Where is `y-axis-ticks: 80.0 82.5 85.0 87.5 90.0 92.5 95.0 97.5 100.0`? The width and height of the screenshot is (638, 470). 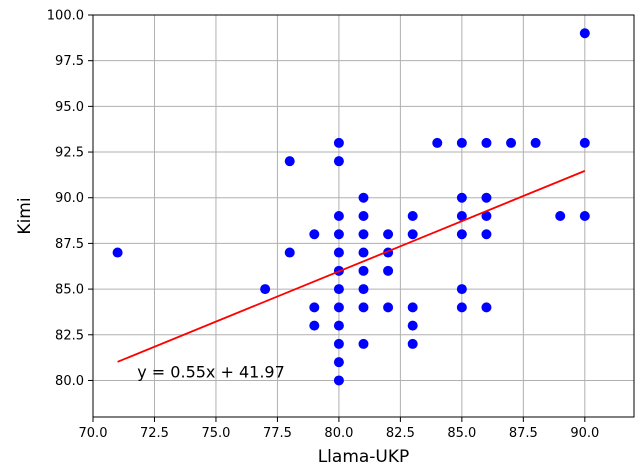 y-axis-ticks: 80.0 82.5 85.0 87.5 90.0 92.5 95.0 97.5 100.0 is located at coordinates (70, 199).